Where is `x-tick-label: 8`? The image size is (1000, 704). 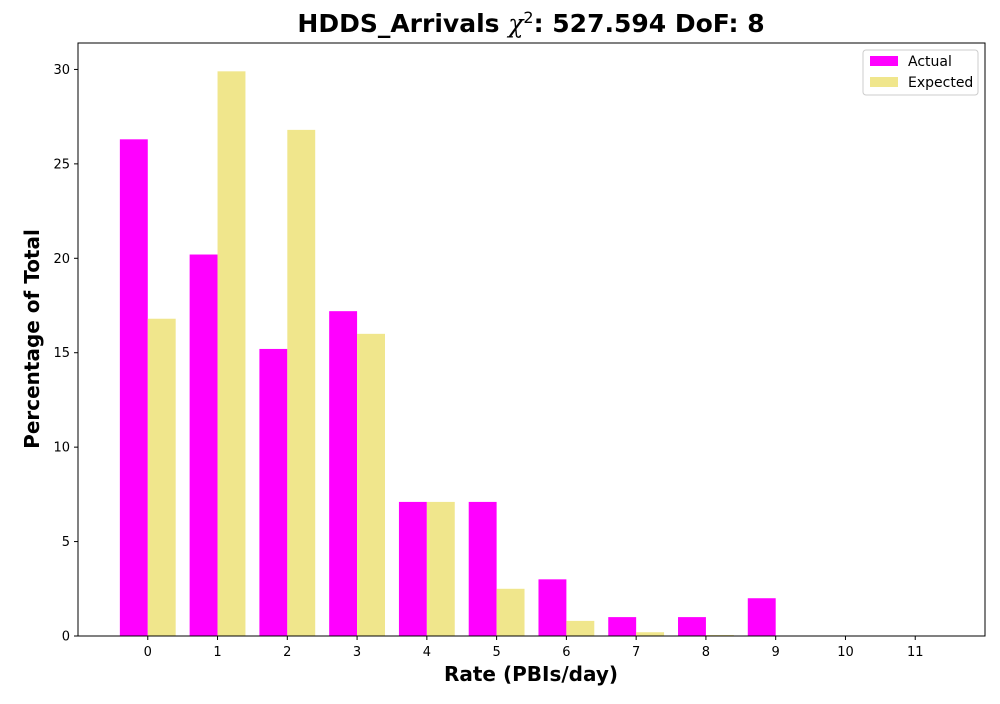
x-tick-label: 8 is located at coordinates (706, 652).